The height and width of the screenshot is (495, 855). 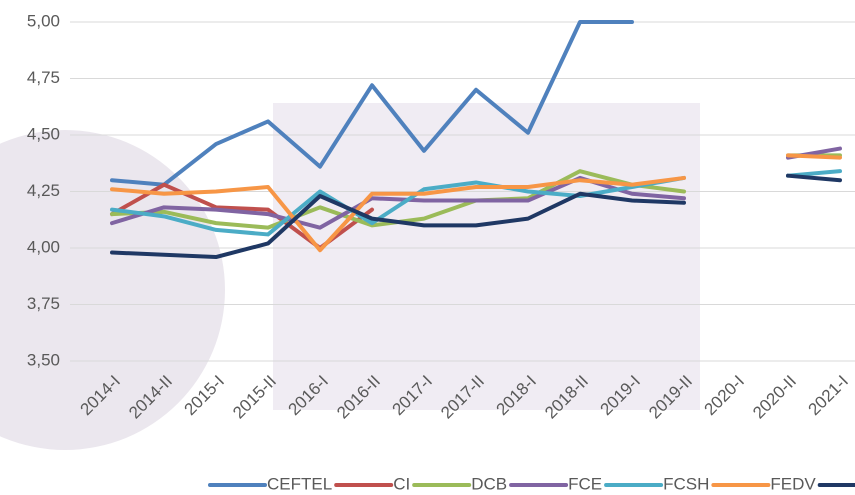 I want to click on y-tick-label: 3,50, so click(x=43, y=359).